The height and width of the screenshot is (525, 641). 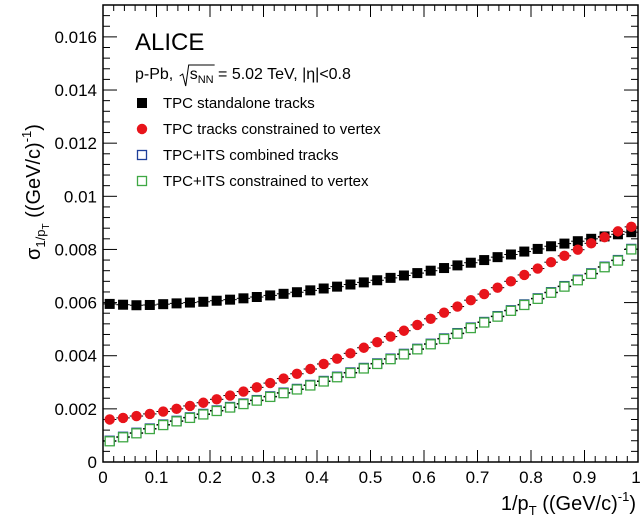 What do you see at coordinates (264, 477) in the screenshot?
I see `x-tick-label: 0.3` at bounding box center [264, 477].